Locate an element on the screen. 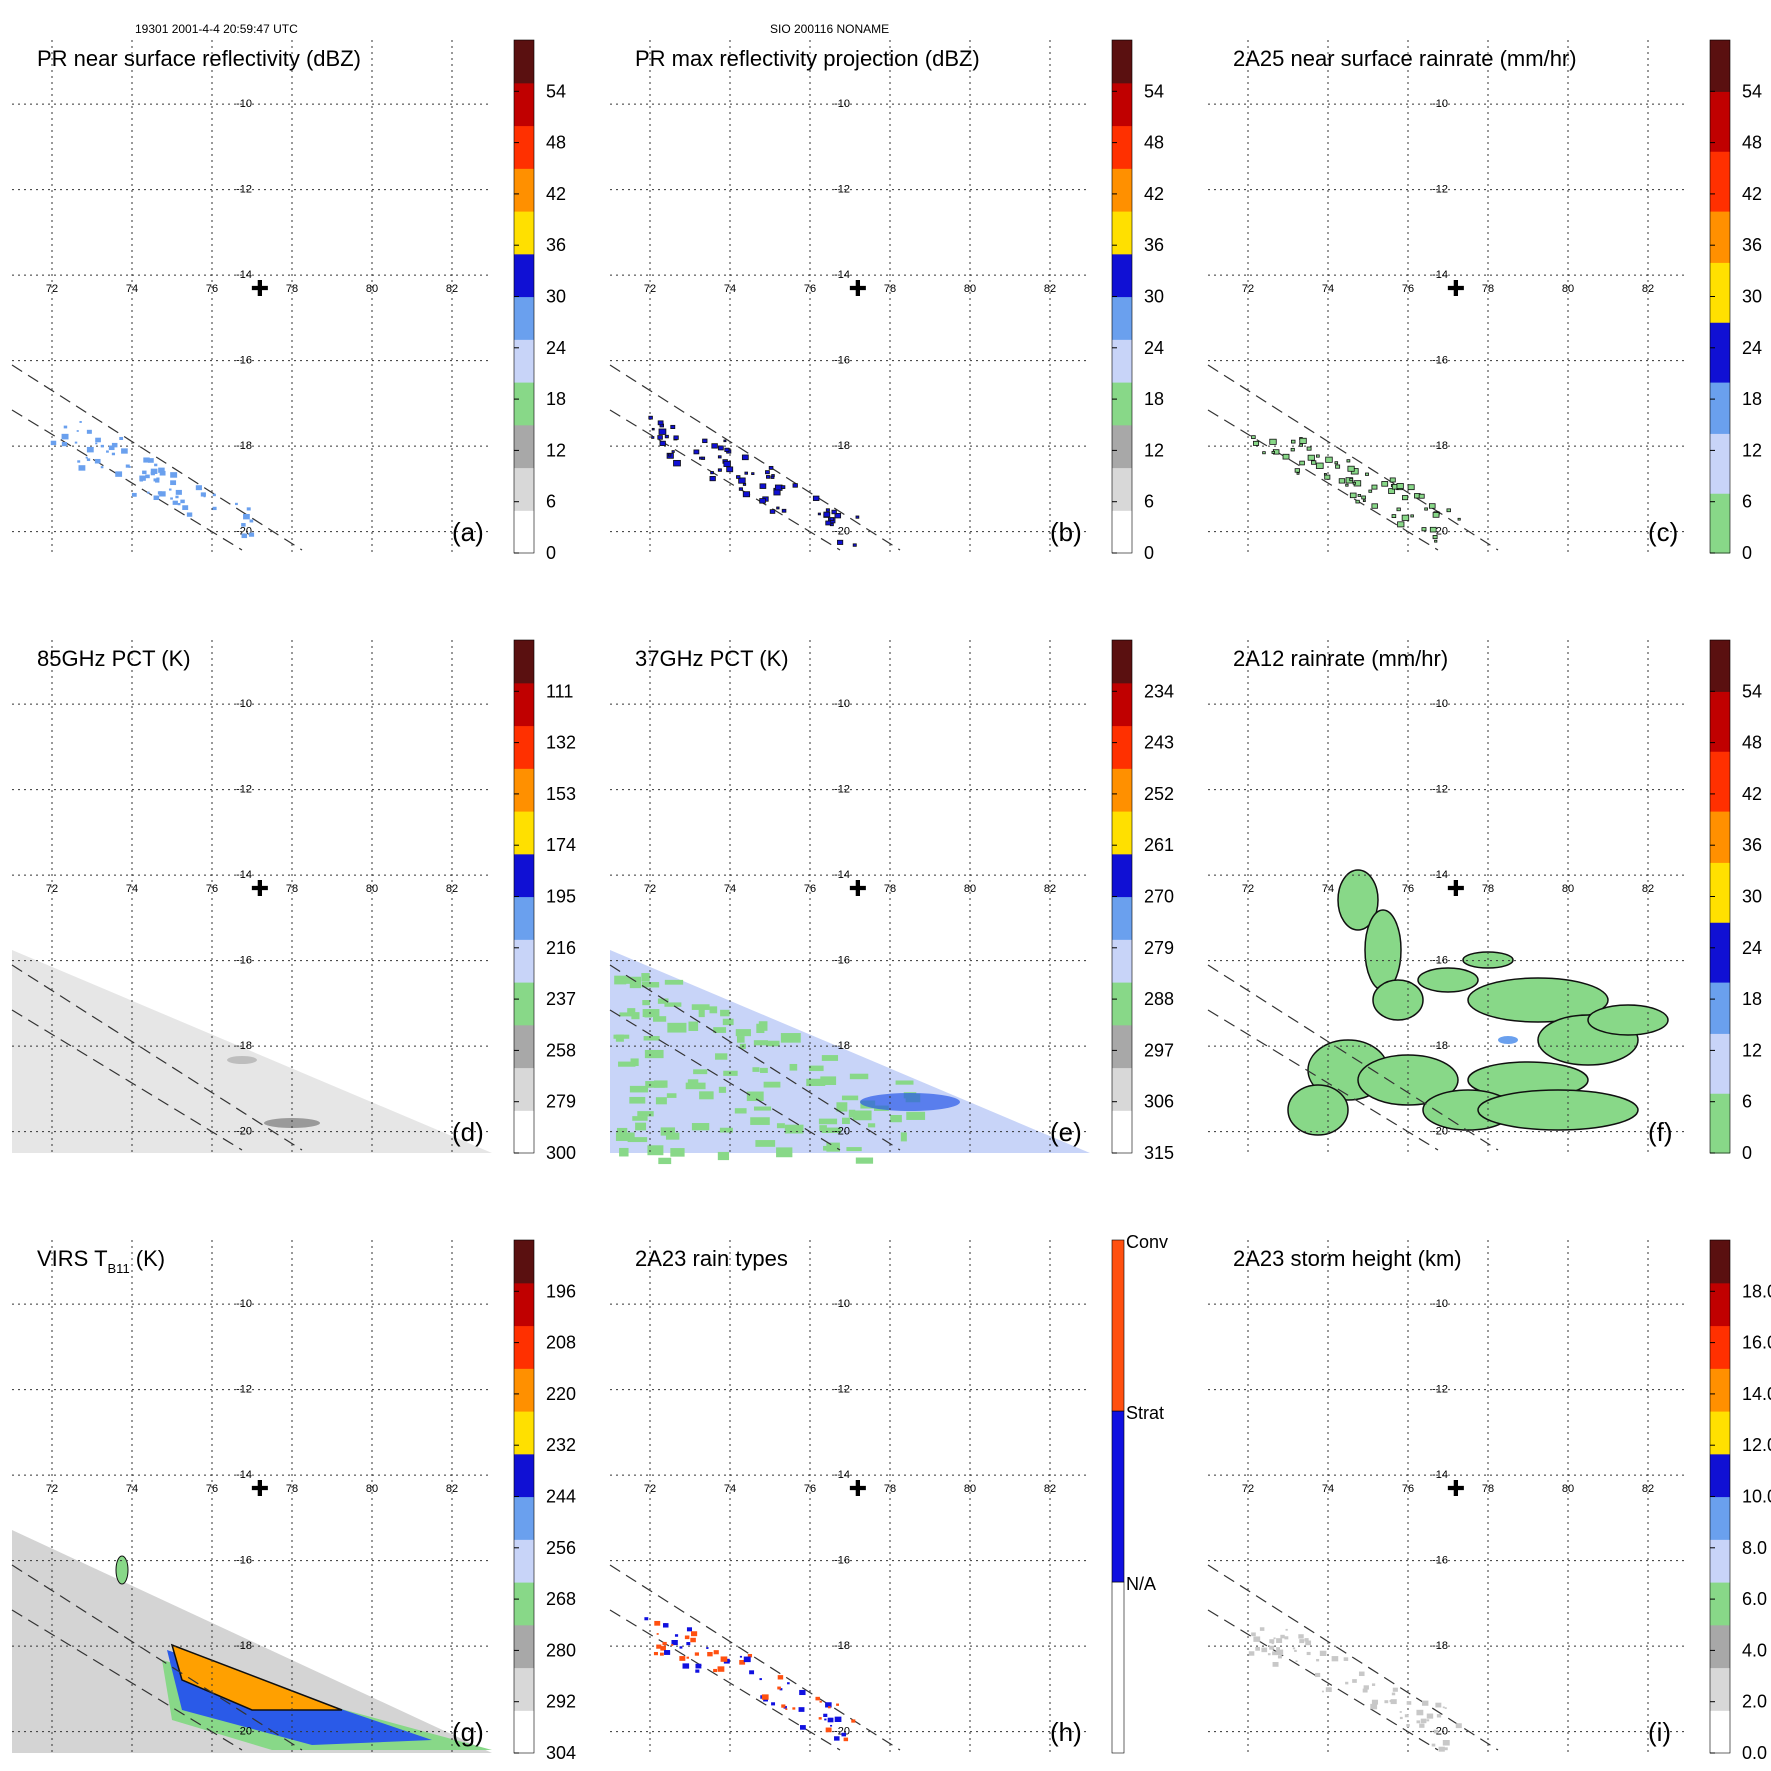 The image size is (1771, 1771). colorbar-tick-label: 252 is located at coordinates (1159, 794).